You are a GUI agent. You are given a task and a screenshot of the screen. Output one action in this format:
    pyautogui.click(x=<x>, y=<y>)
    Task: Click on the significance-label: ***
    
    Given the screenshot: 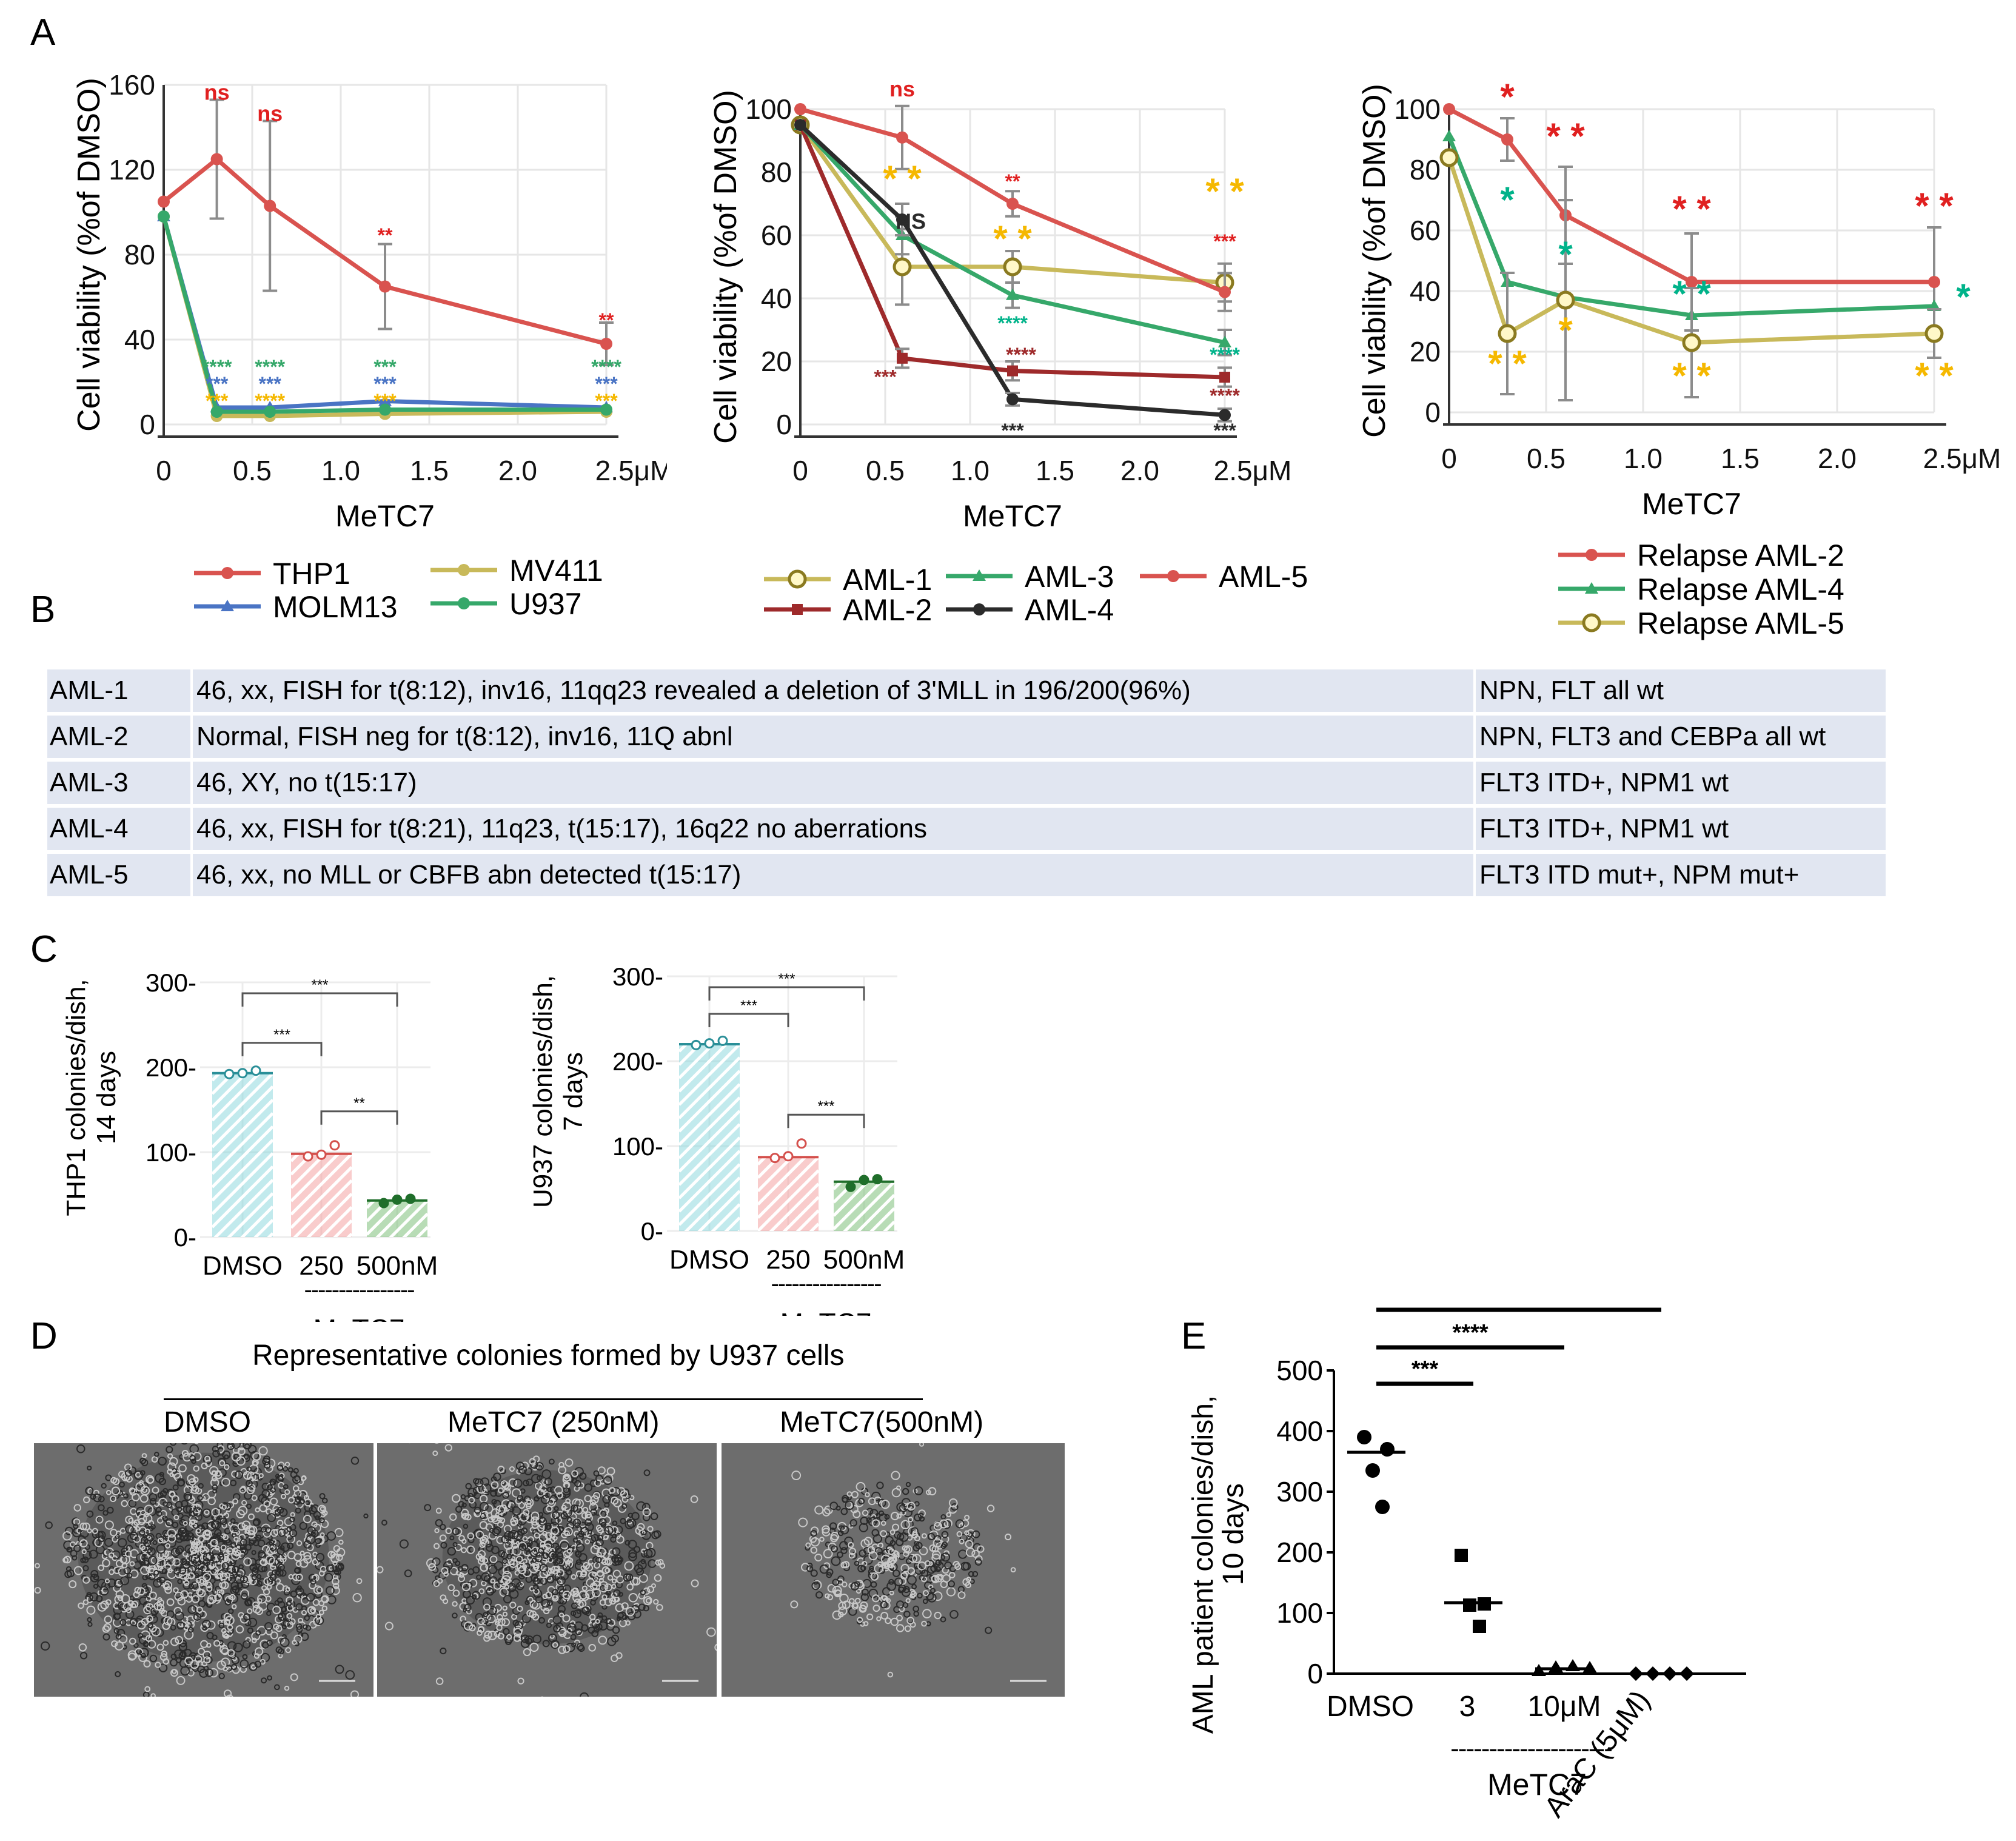 What is the action you would take?
    pyautogui.click(x=270, y=384)
    